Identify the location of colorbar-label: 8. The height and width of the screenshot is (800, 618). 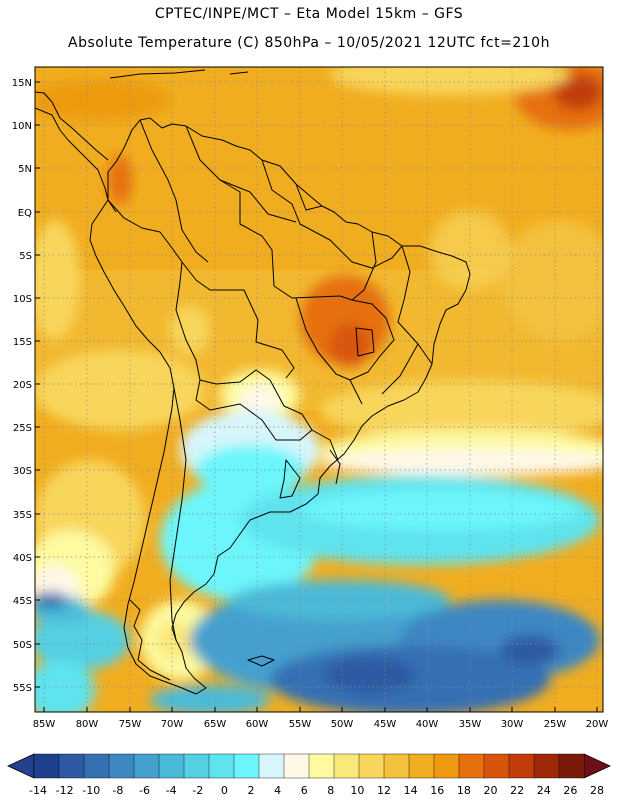
(330, 790).